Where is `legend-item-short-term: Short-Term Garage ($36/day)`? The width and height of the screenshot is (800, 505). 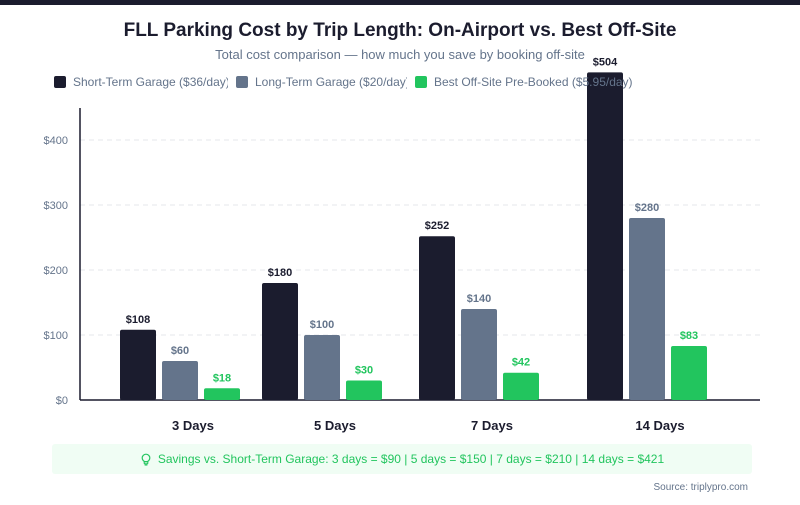 legend-item-short-term: Short-Term Garage ($36/day) is located at coordinates (141, 82).